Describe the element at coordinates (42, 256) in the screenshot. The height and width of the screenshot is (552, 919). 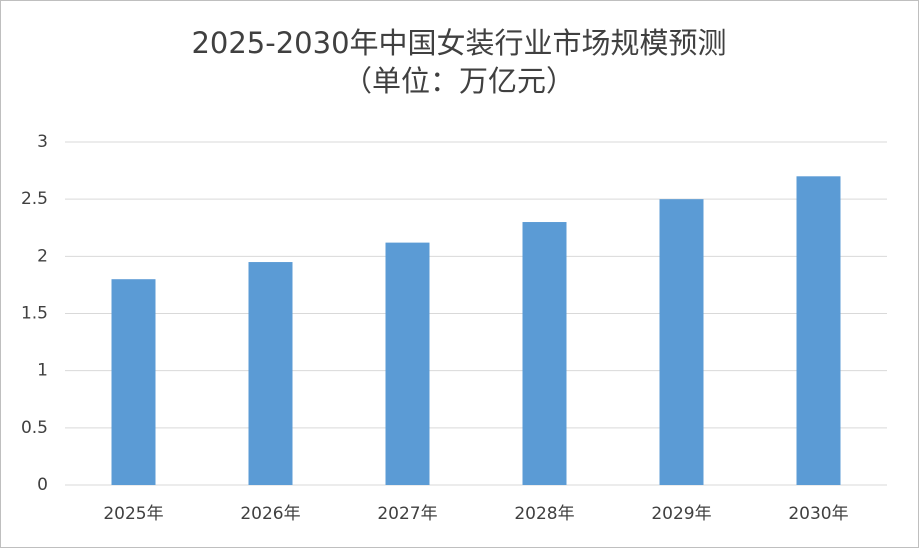
I see `y-tick-label: 2` at that location.